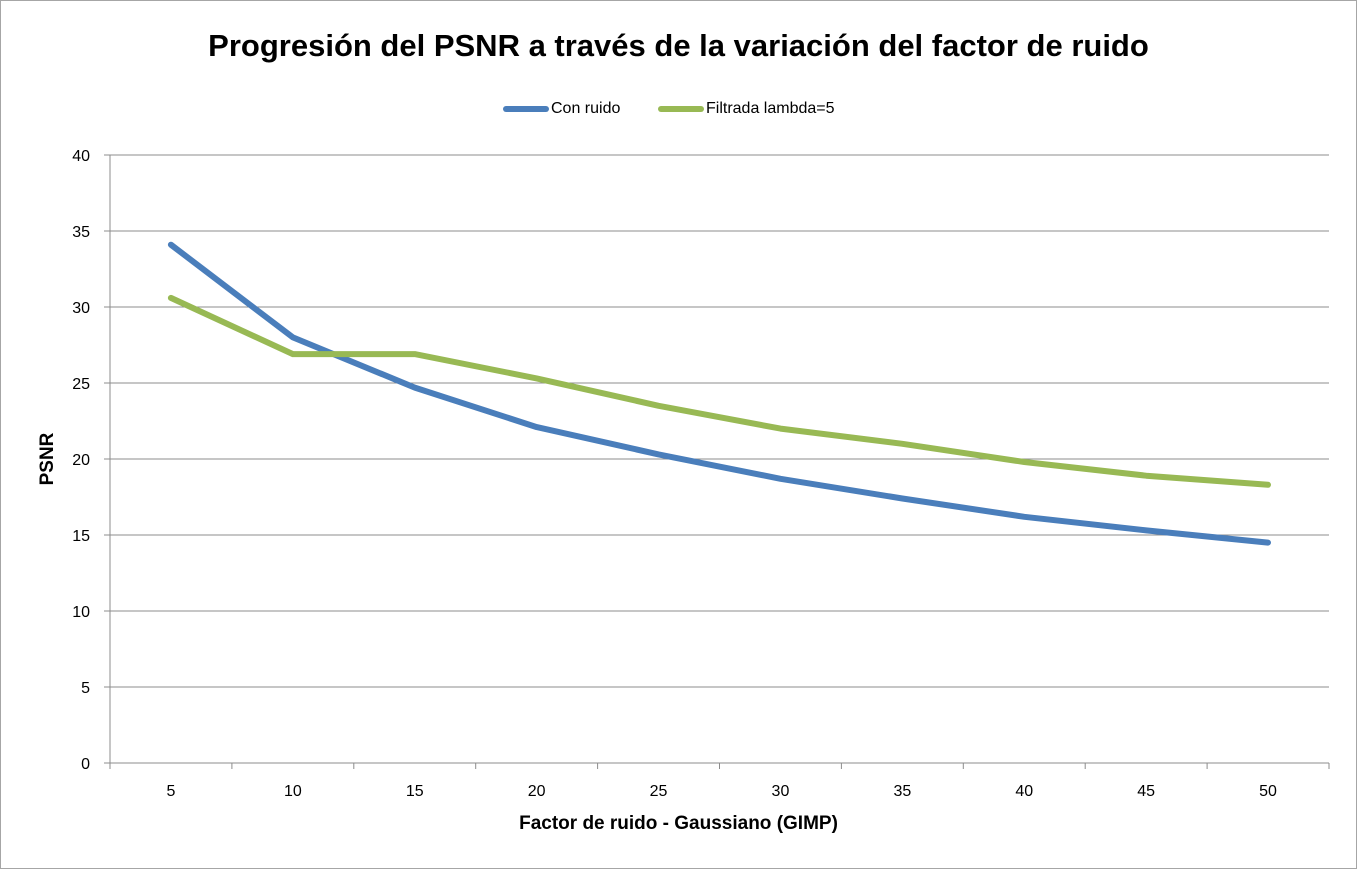  I want to click on legend-label-con-ruido: Con ruido, so click(586, 108).